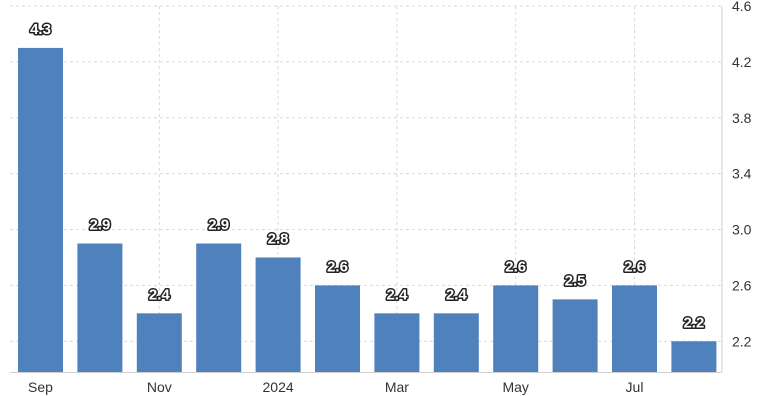 This screenshot has width=768, height=396. Describe the element at coordinates (742, 62) in the screenshot. I see `y-tick-label: 4.2` at that location.